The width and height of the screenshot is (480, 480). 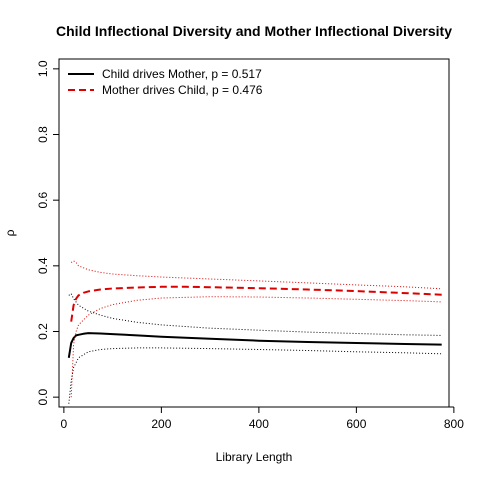 I want to click on child-upper-band, so click(x=255, y=314).